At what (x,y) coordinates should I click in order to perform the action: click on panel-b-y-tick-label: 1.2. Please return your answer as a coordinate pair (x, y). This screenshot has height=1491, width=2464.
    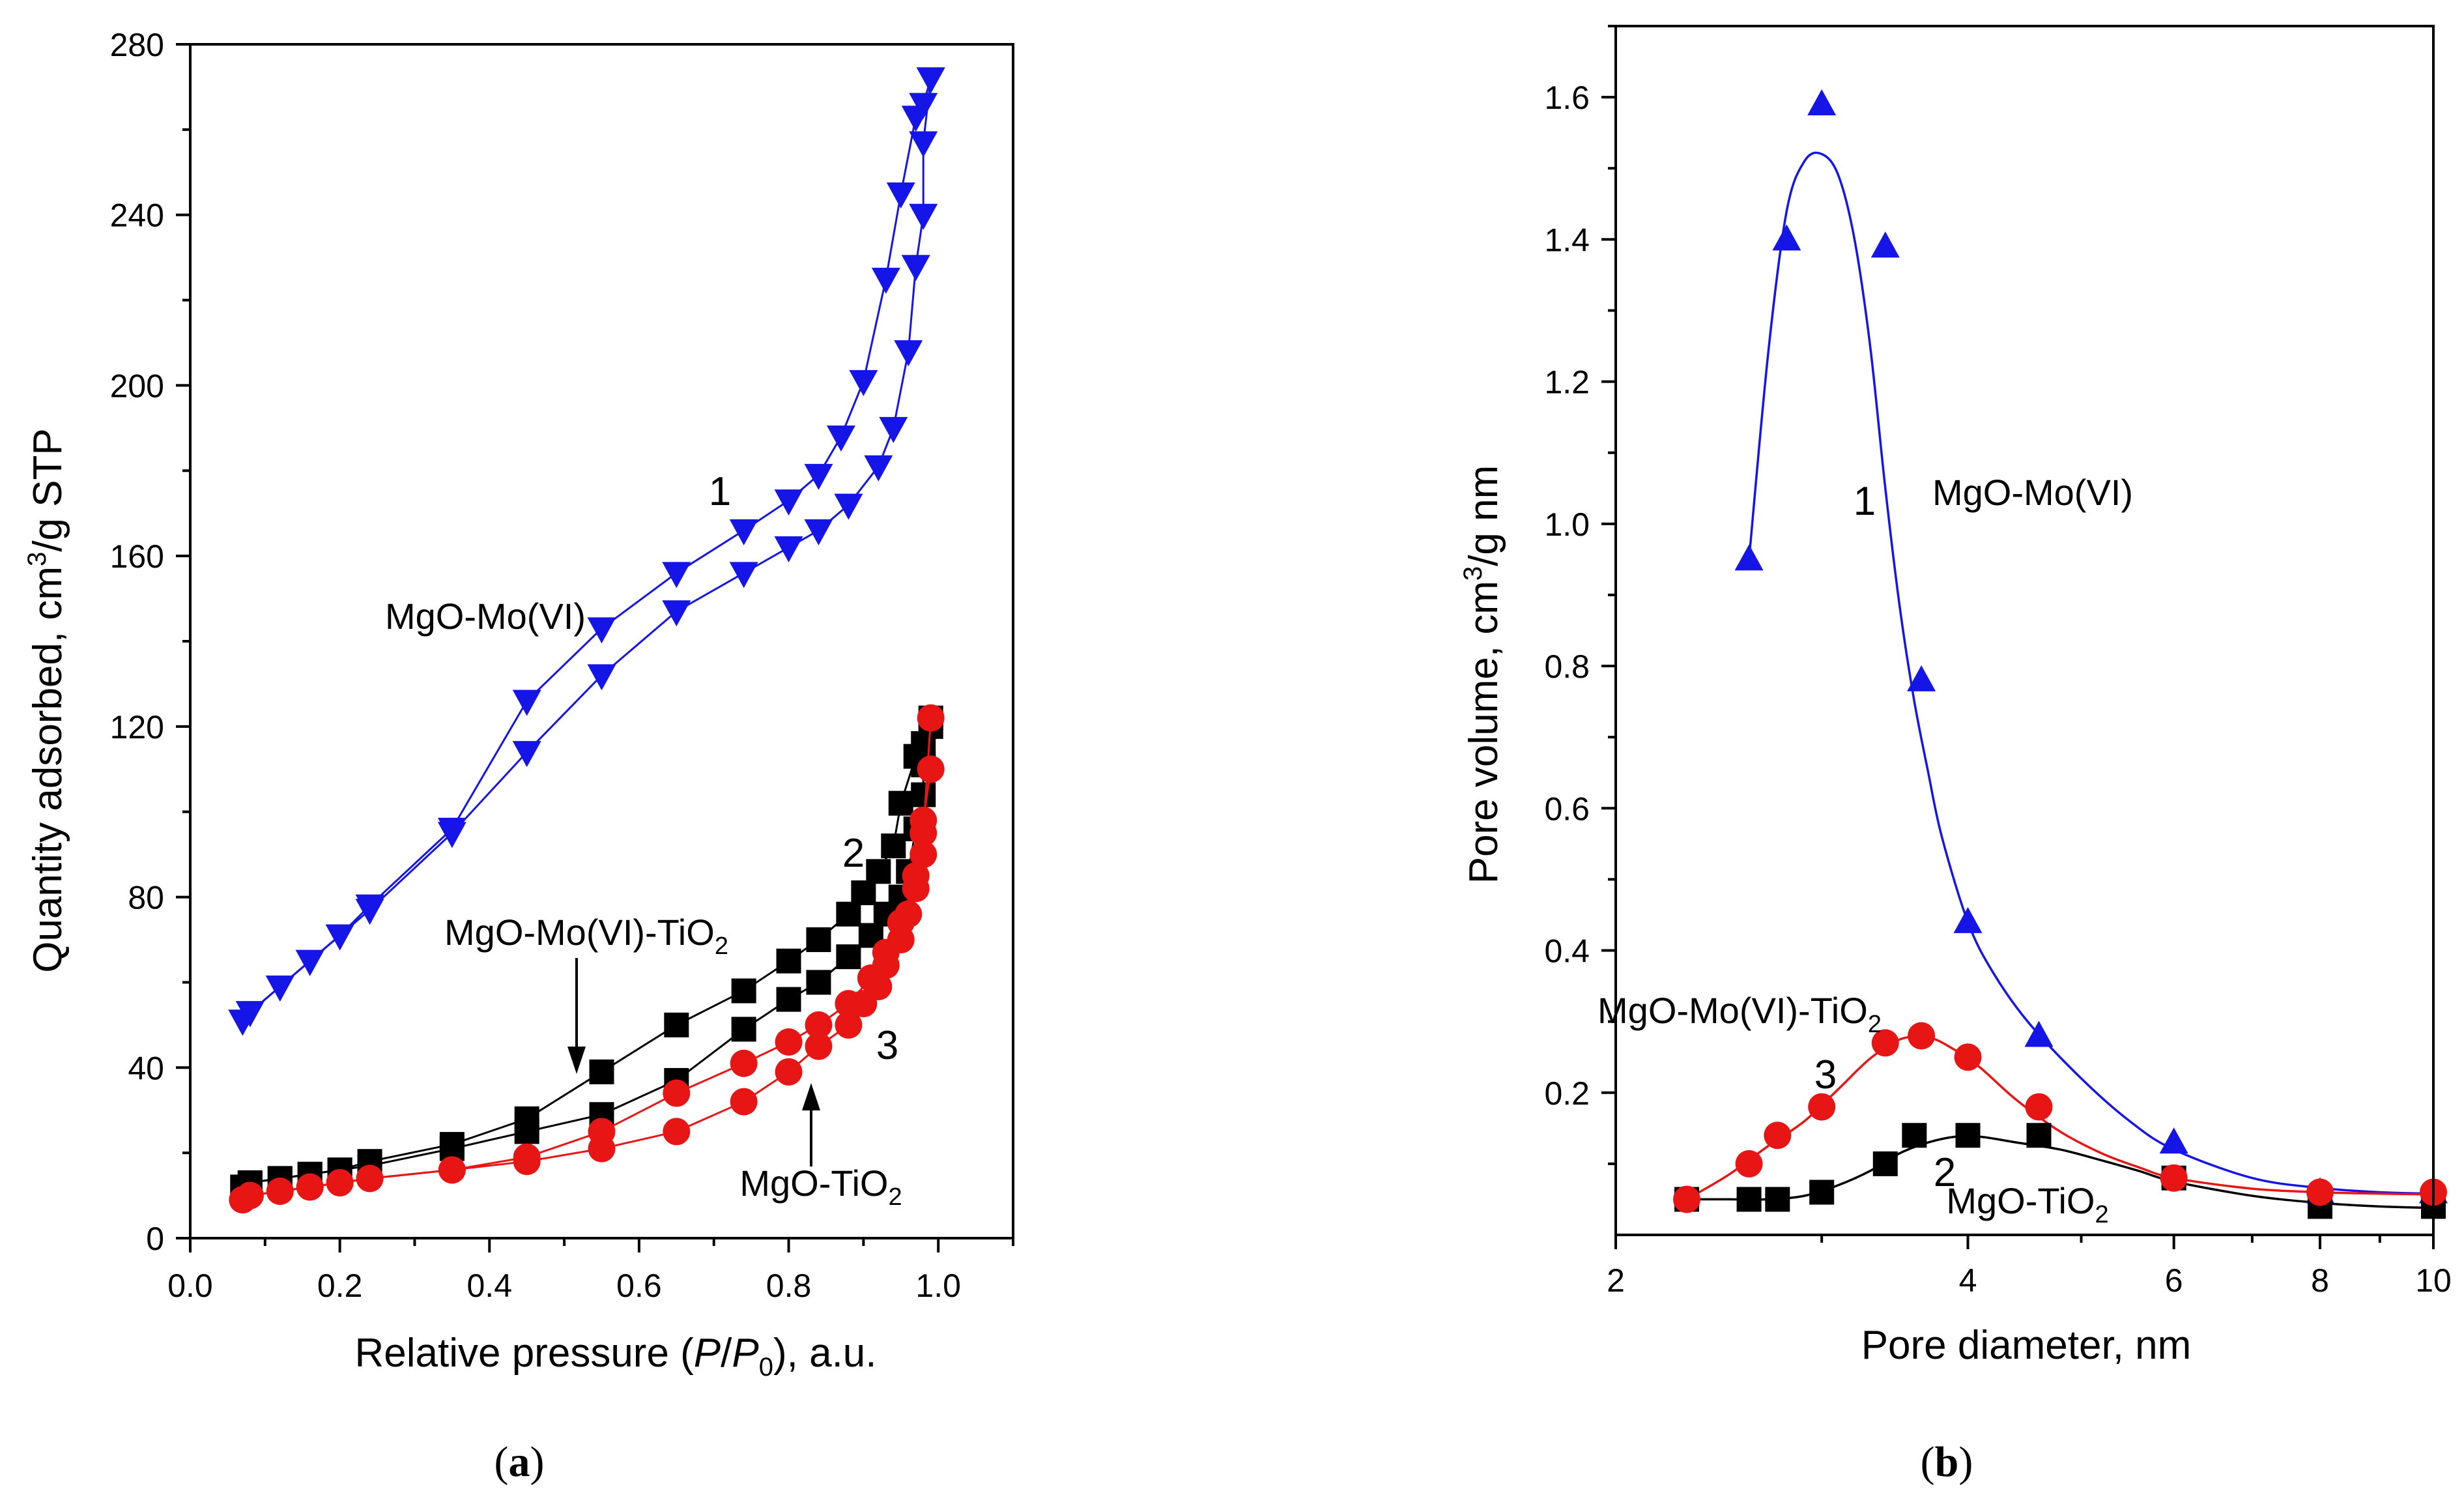
    Looking at the image, I should click on (1567, 382).